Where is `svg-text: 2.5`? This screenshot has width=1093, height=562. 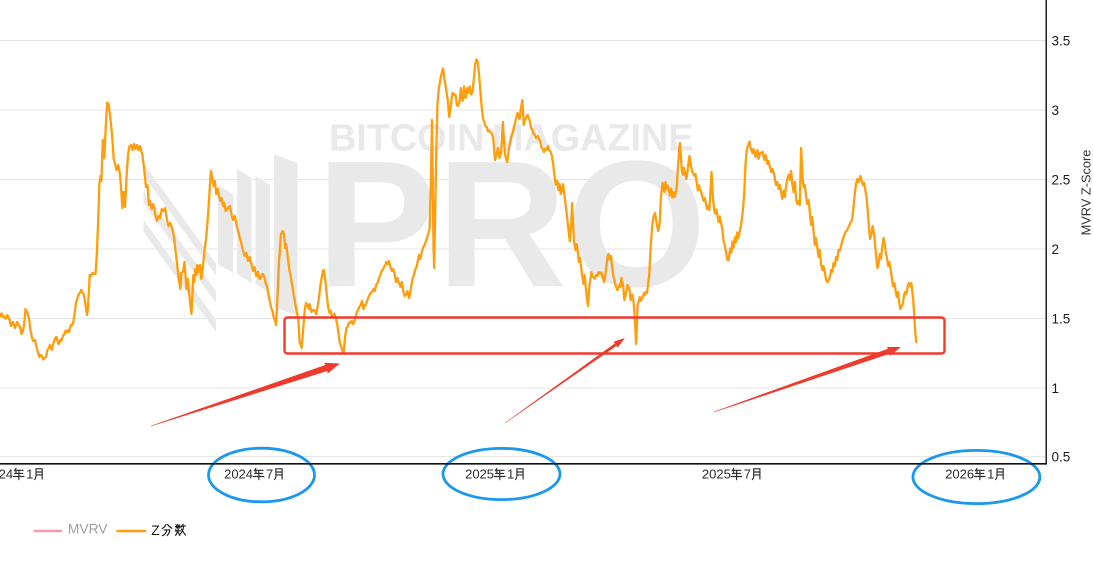
svg-text: 2.5 is located at coordinates (1061, 179).